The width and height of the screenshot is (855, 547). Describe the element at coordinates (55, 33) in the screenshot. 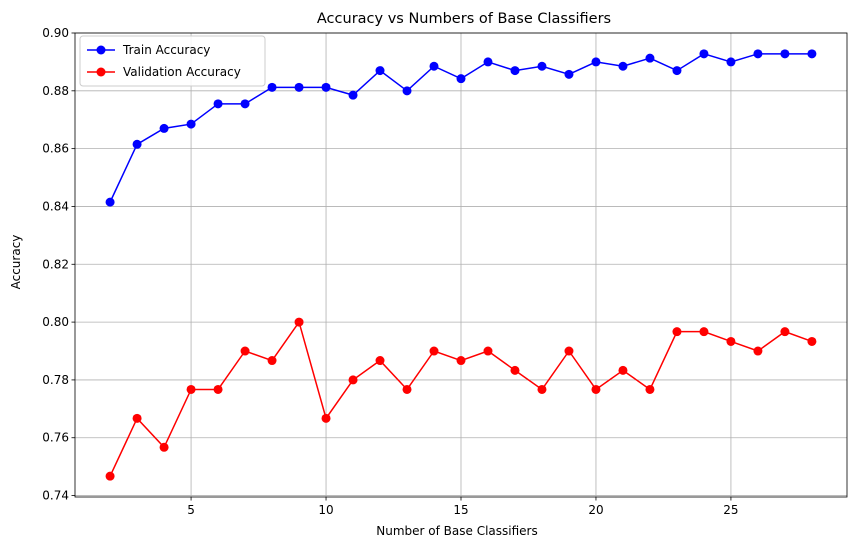

I see `y-tick-label: 0.90` at that location.